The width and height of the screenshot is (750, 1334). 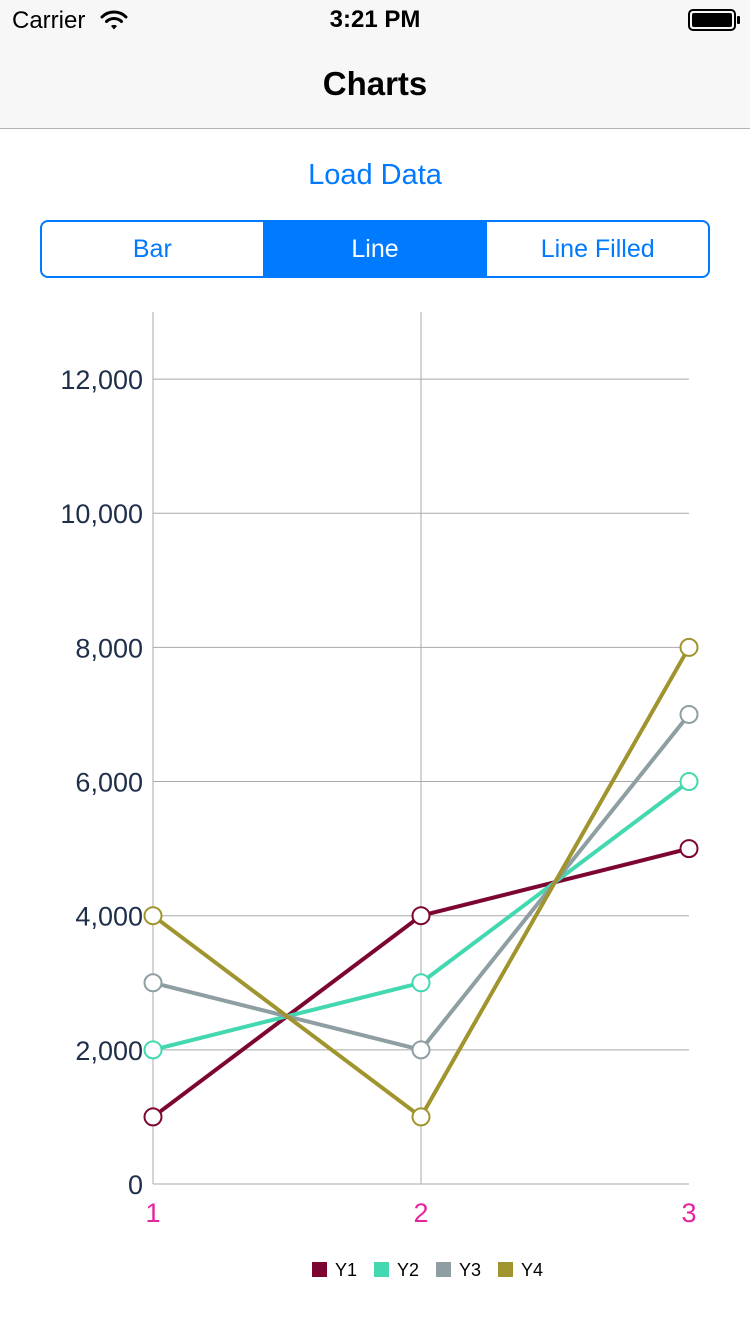 What do you see at coordinates (152, 1213) in the screenshot?
I see `x-tick-label: 1` at bounding box center [152, 1213].